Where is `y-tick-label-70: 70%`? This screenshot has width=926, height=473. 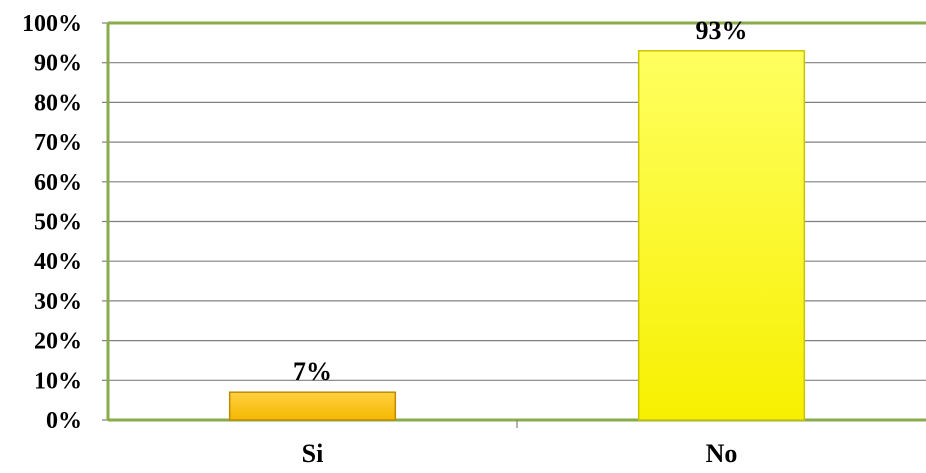
y-tick-label-70: 70% is located at coordinates (58, 143).